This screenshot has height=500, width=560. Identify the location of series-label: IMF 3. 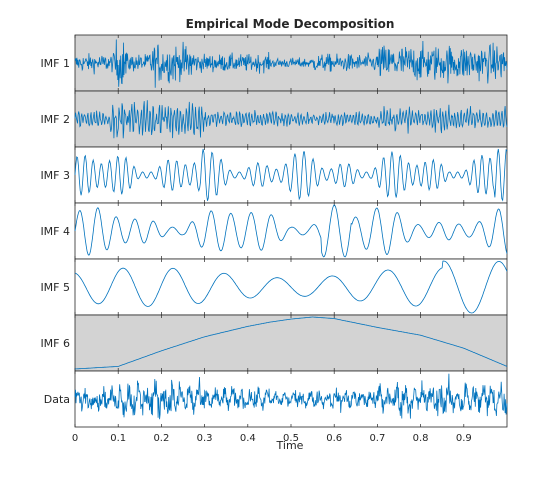
(55, 175).